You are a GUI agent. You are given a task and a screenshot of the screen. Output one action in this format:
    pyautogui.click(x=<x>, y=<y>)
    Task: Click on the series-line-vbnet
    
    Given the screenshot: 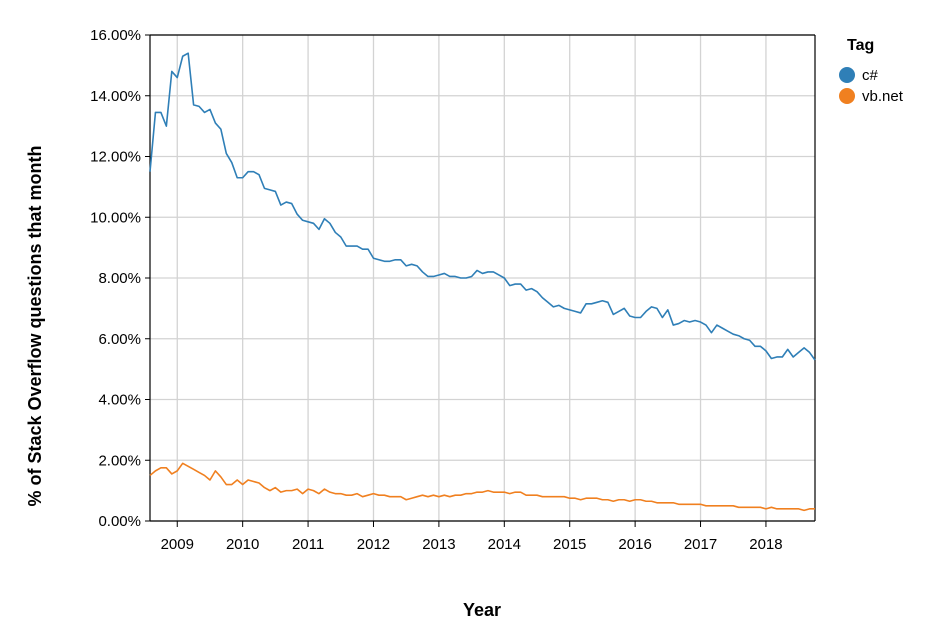 What is the action you would take?
    pyautogui.click(x=482, y=487)
    